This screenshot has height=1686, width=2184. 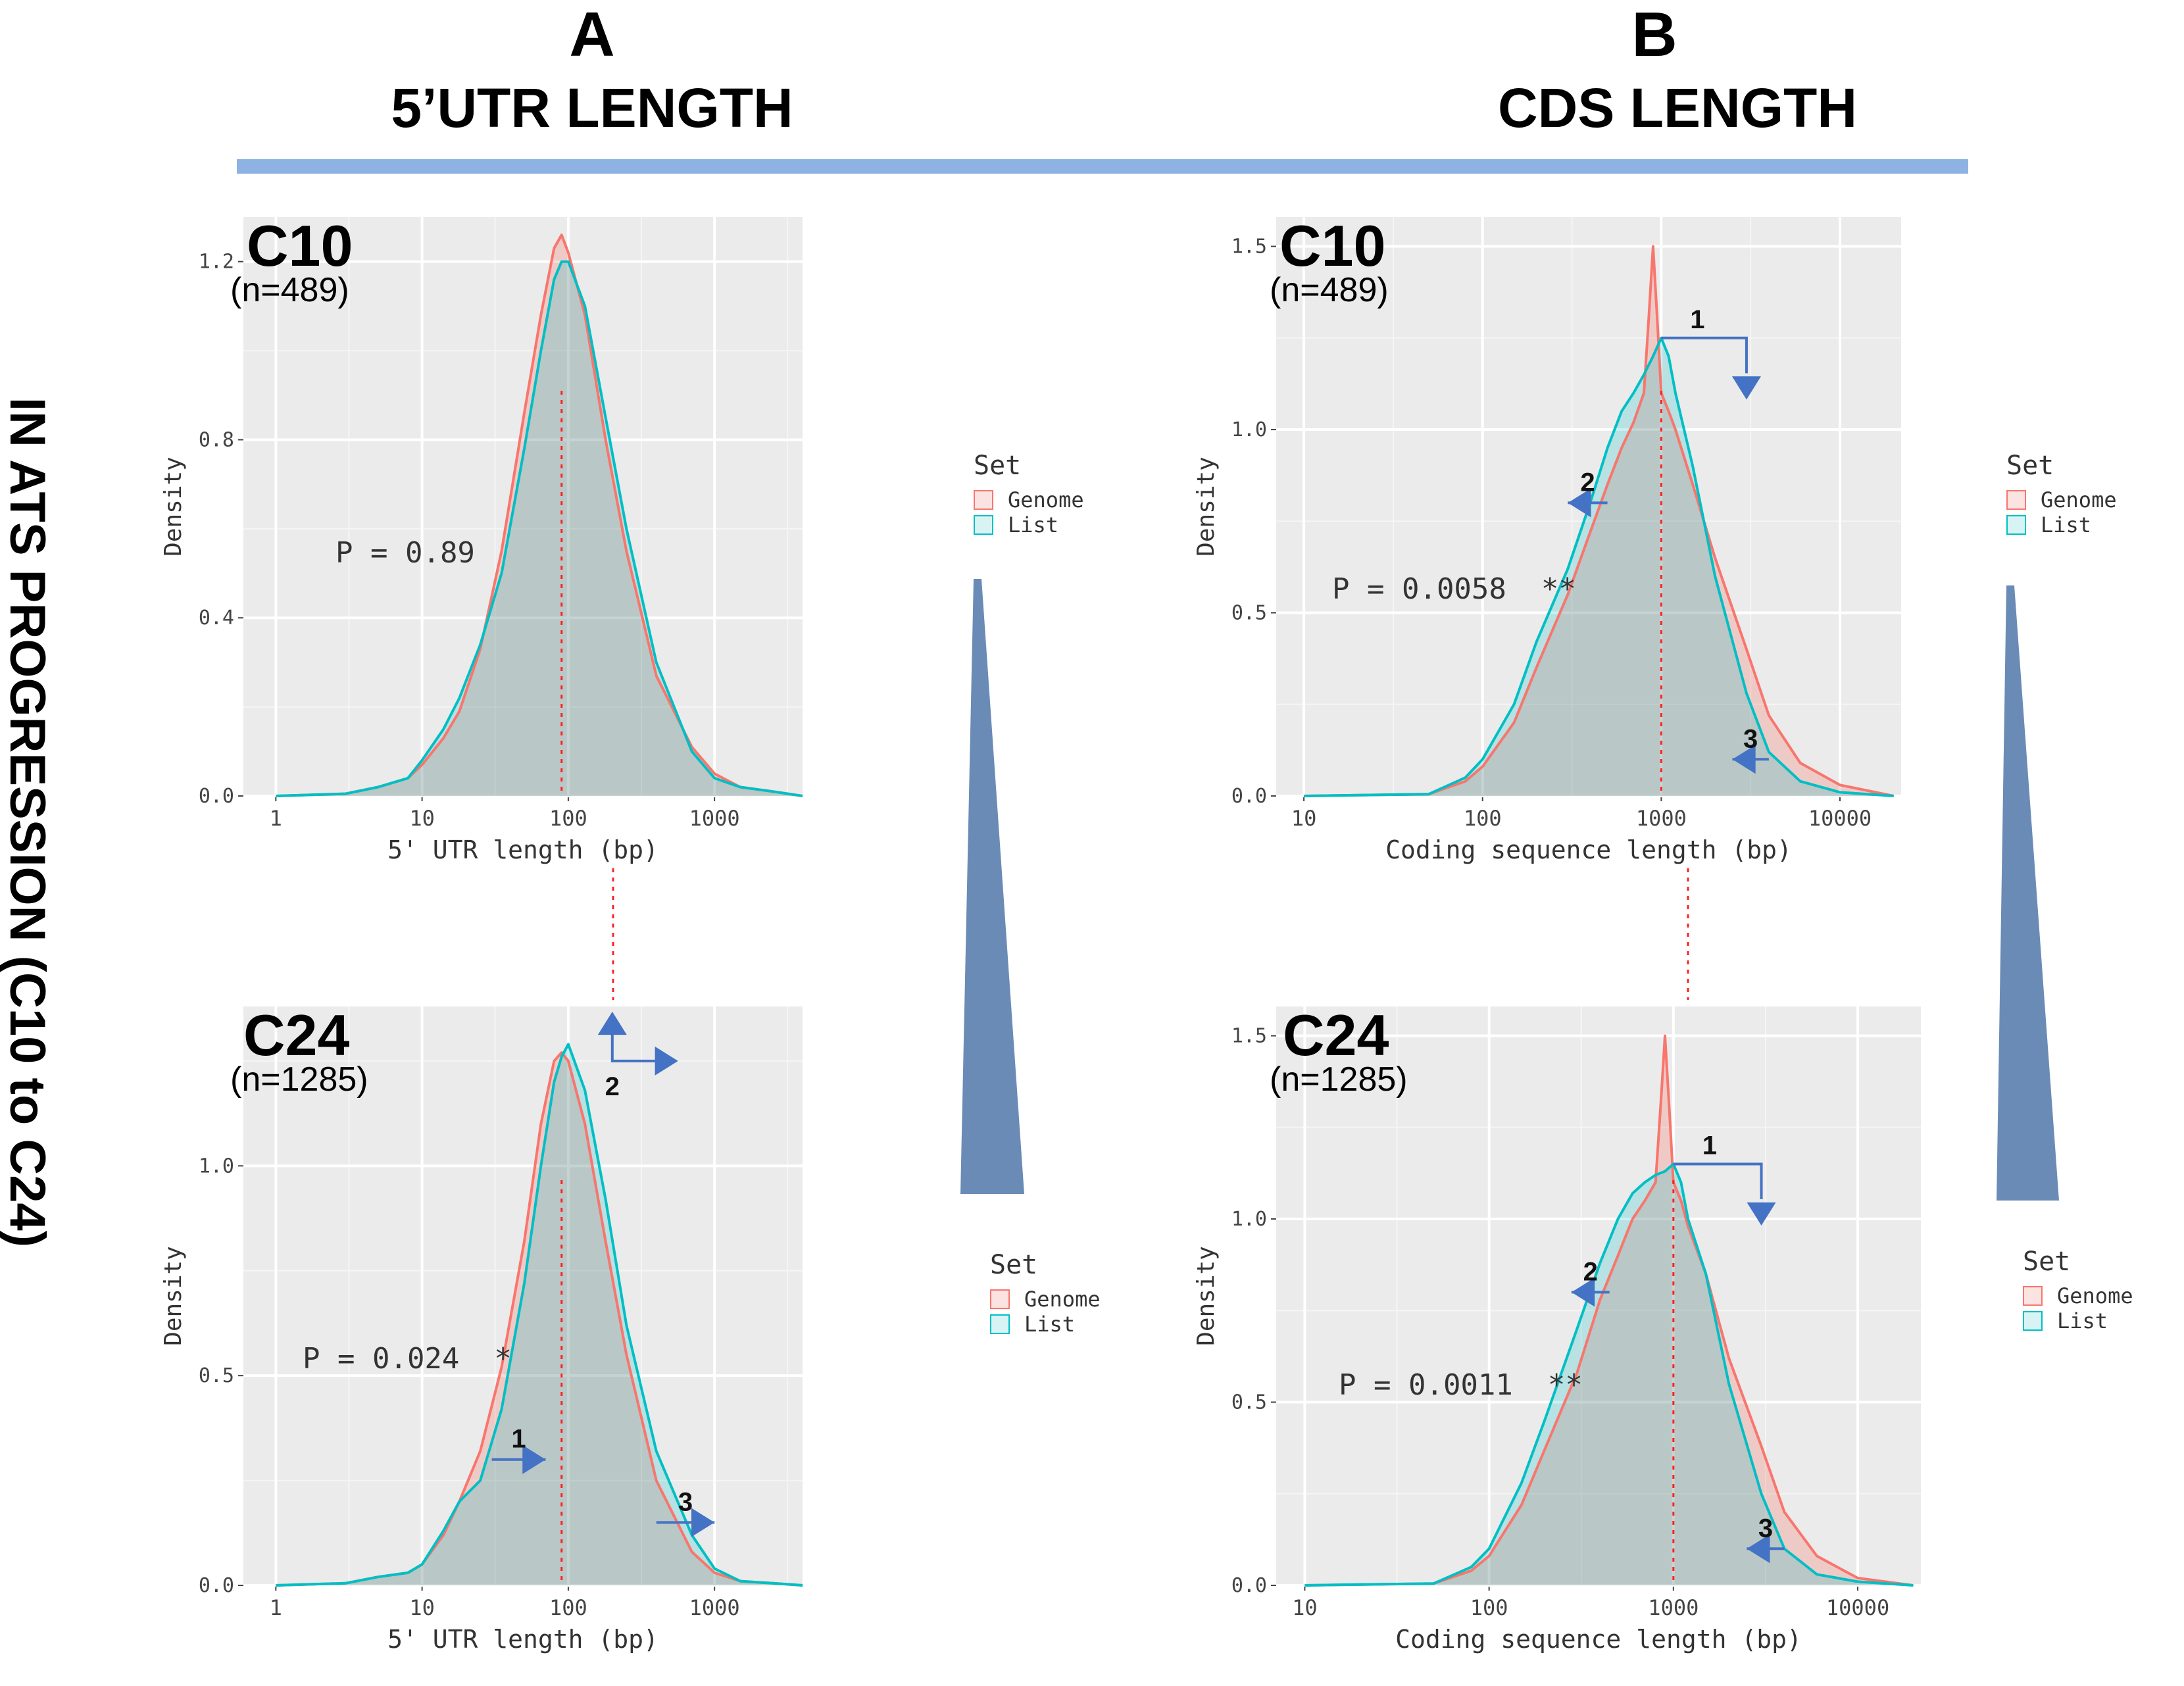 What do you see at coordinates (407, 1359) in the screenshot?
I see `p-value-annotation: P = 0.024 *` at bounding box center [407, 1359].